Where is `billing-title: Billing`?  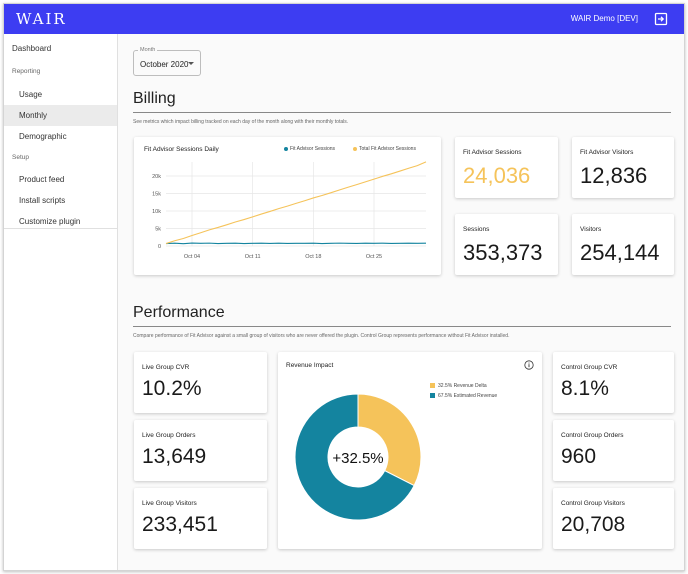 billing-title: Billing is located at coordinates (154, 98).